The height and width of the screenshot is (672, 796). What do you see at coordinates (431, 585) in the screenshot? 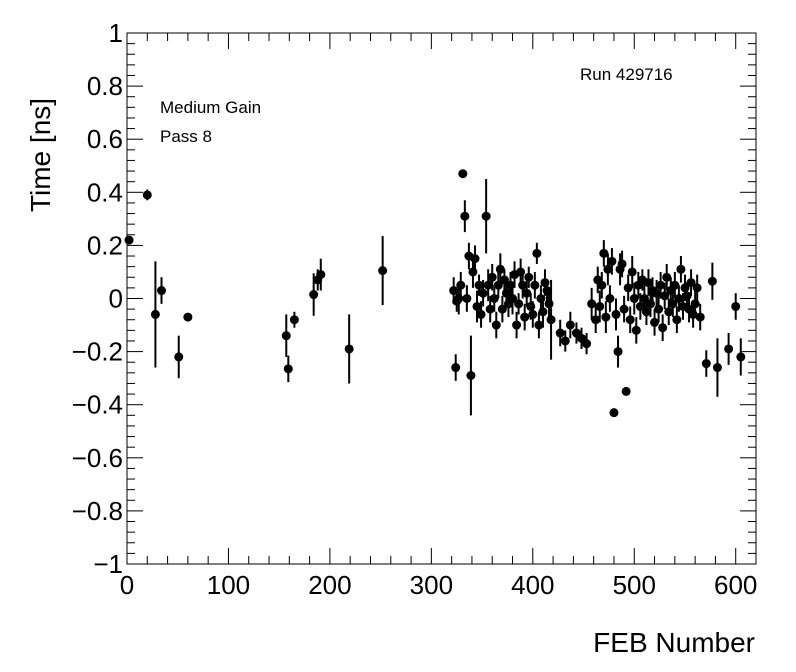
I see `x-tick-label: 300` at bounding box center [431, 585].